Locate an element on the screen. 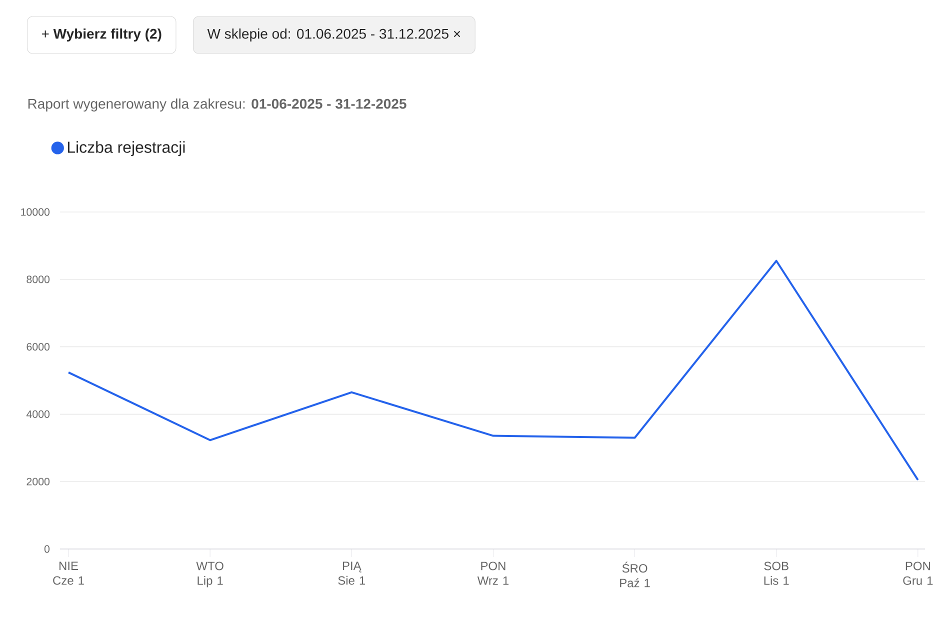 Image resolution: width=940 pixels, height=619 pixels. y-tick-label: 8000 is located at coordinates (38, 280).